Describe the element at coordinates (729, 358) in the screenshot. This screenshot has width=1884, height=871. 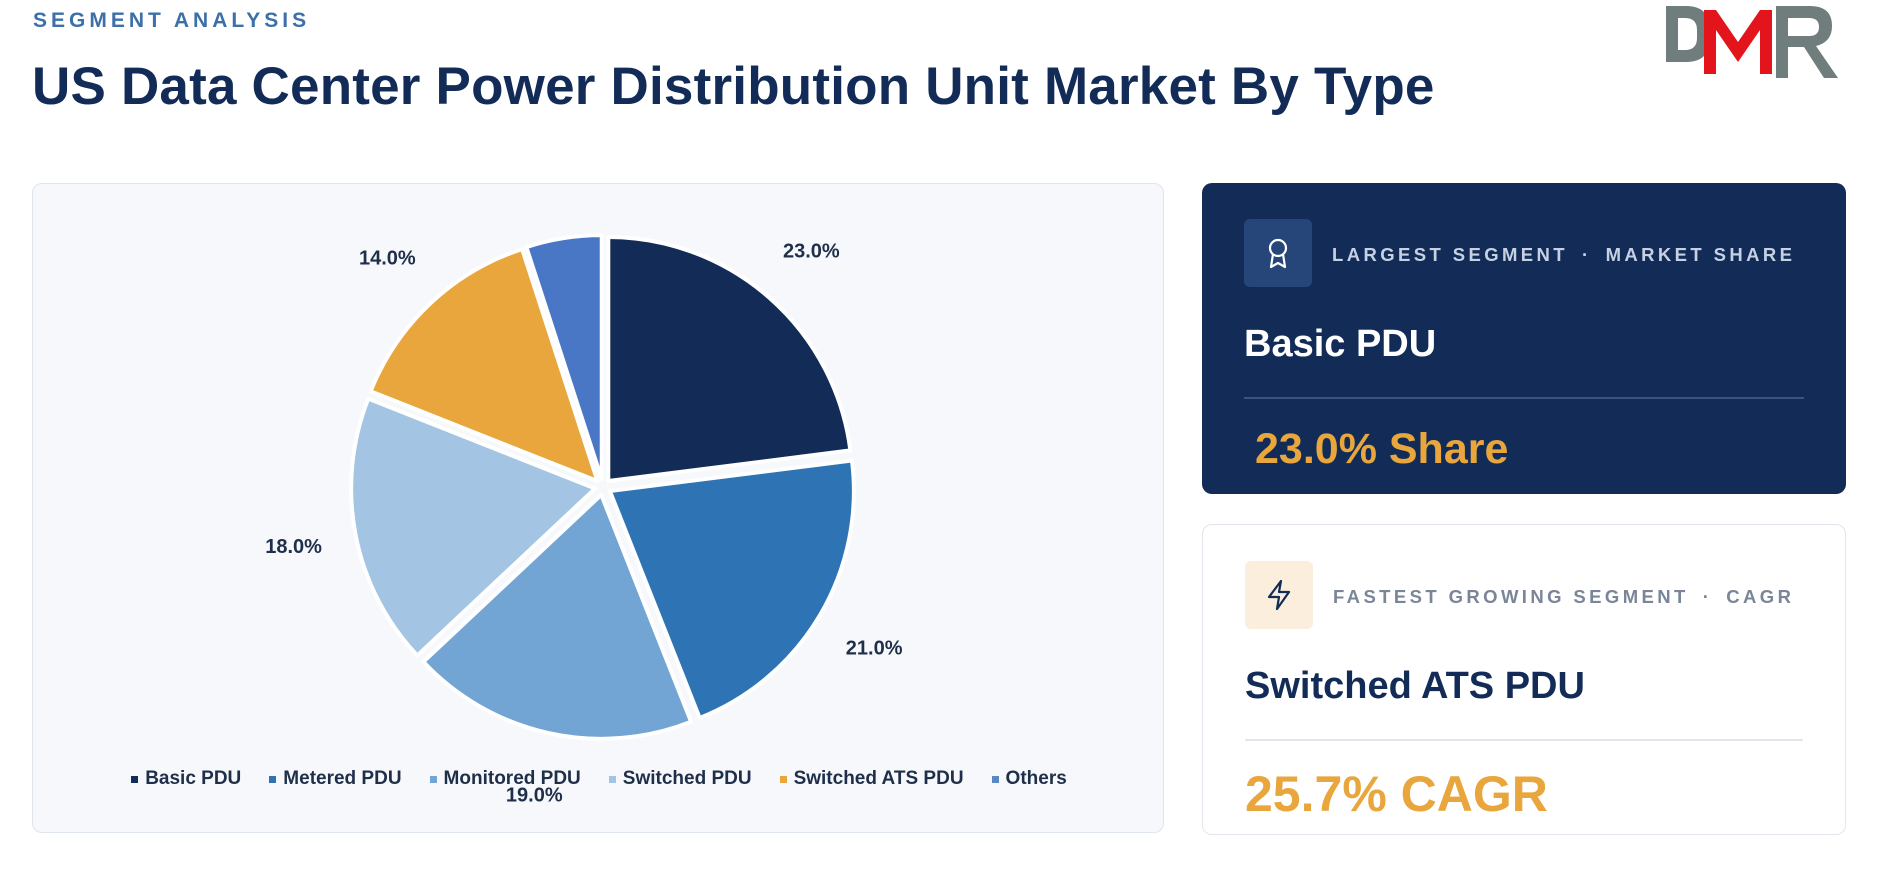
I see `pie-slice-basic-pdu` at that location.